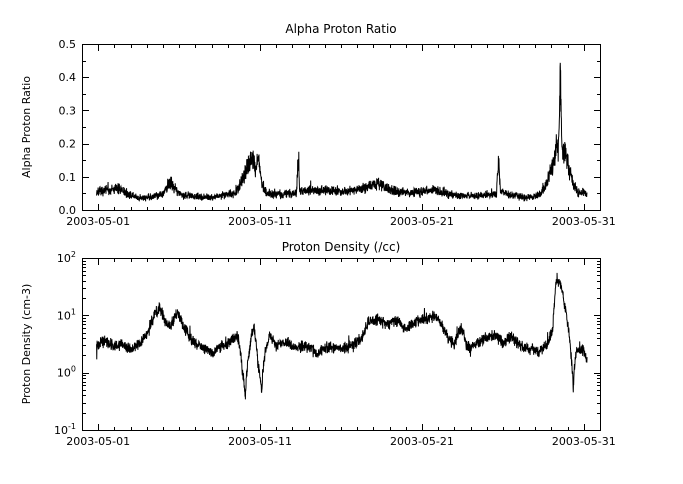 The height and width of the screenshot is (484, 683). Describe the element at coordinates (68, 177) in the screenshot. I see `svg-text: 0.1` at that location.